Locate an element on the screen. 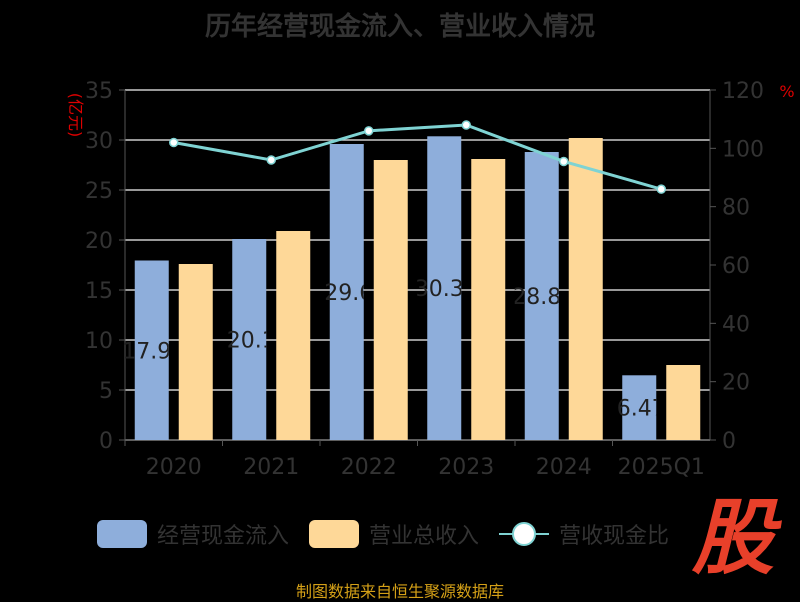 The image size is (800, 602). x-tick-label: 2024 is located at coordinates (564, 467).